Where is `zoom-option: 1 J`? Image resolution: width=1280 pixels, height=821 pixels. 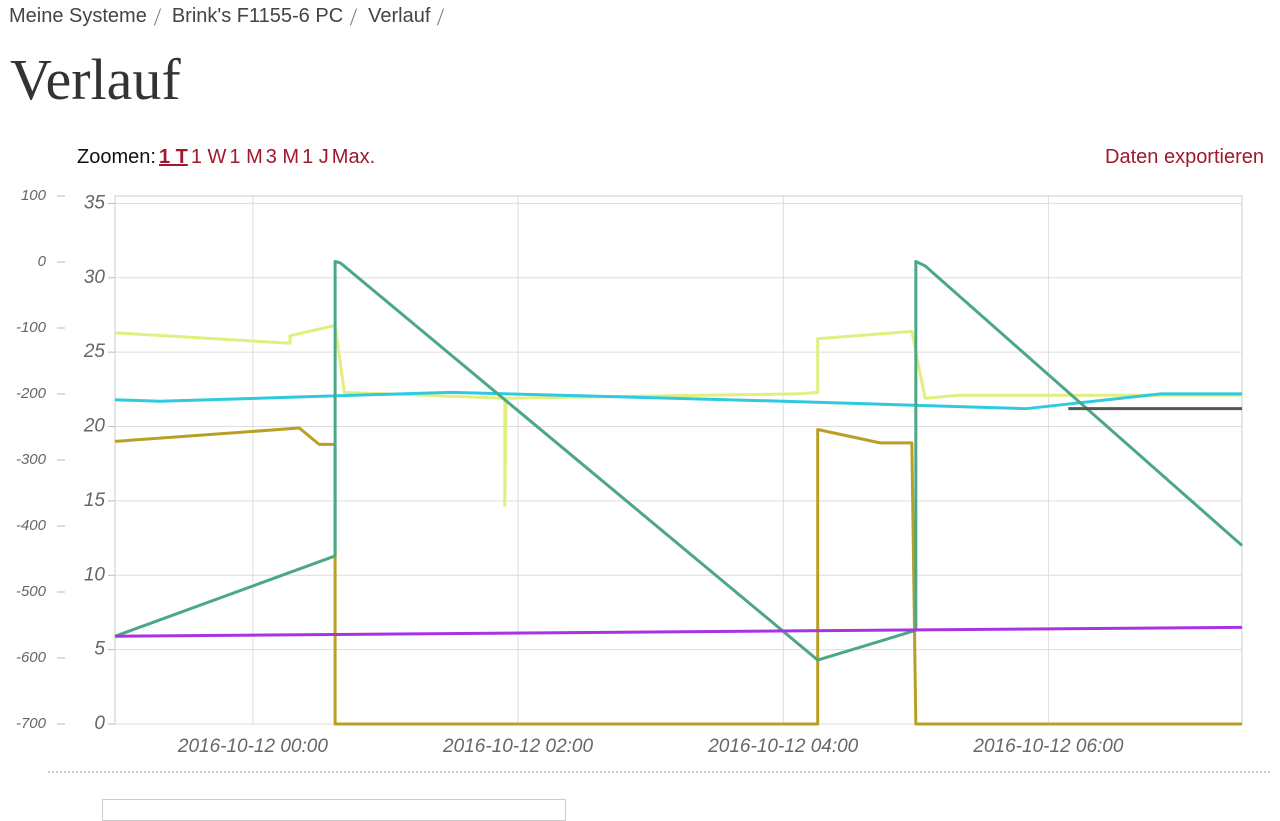 zoom-option: 1 J is located at coordinates (315, 157).